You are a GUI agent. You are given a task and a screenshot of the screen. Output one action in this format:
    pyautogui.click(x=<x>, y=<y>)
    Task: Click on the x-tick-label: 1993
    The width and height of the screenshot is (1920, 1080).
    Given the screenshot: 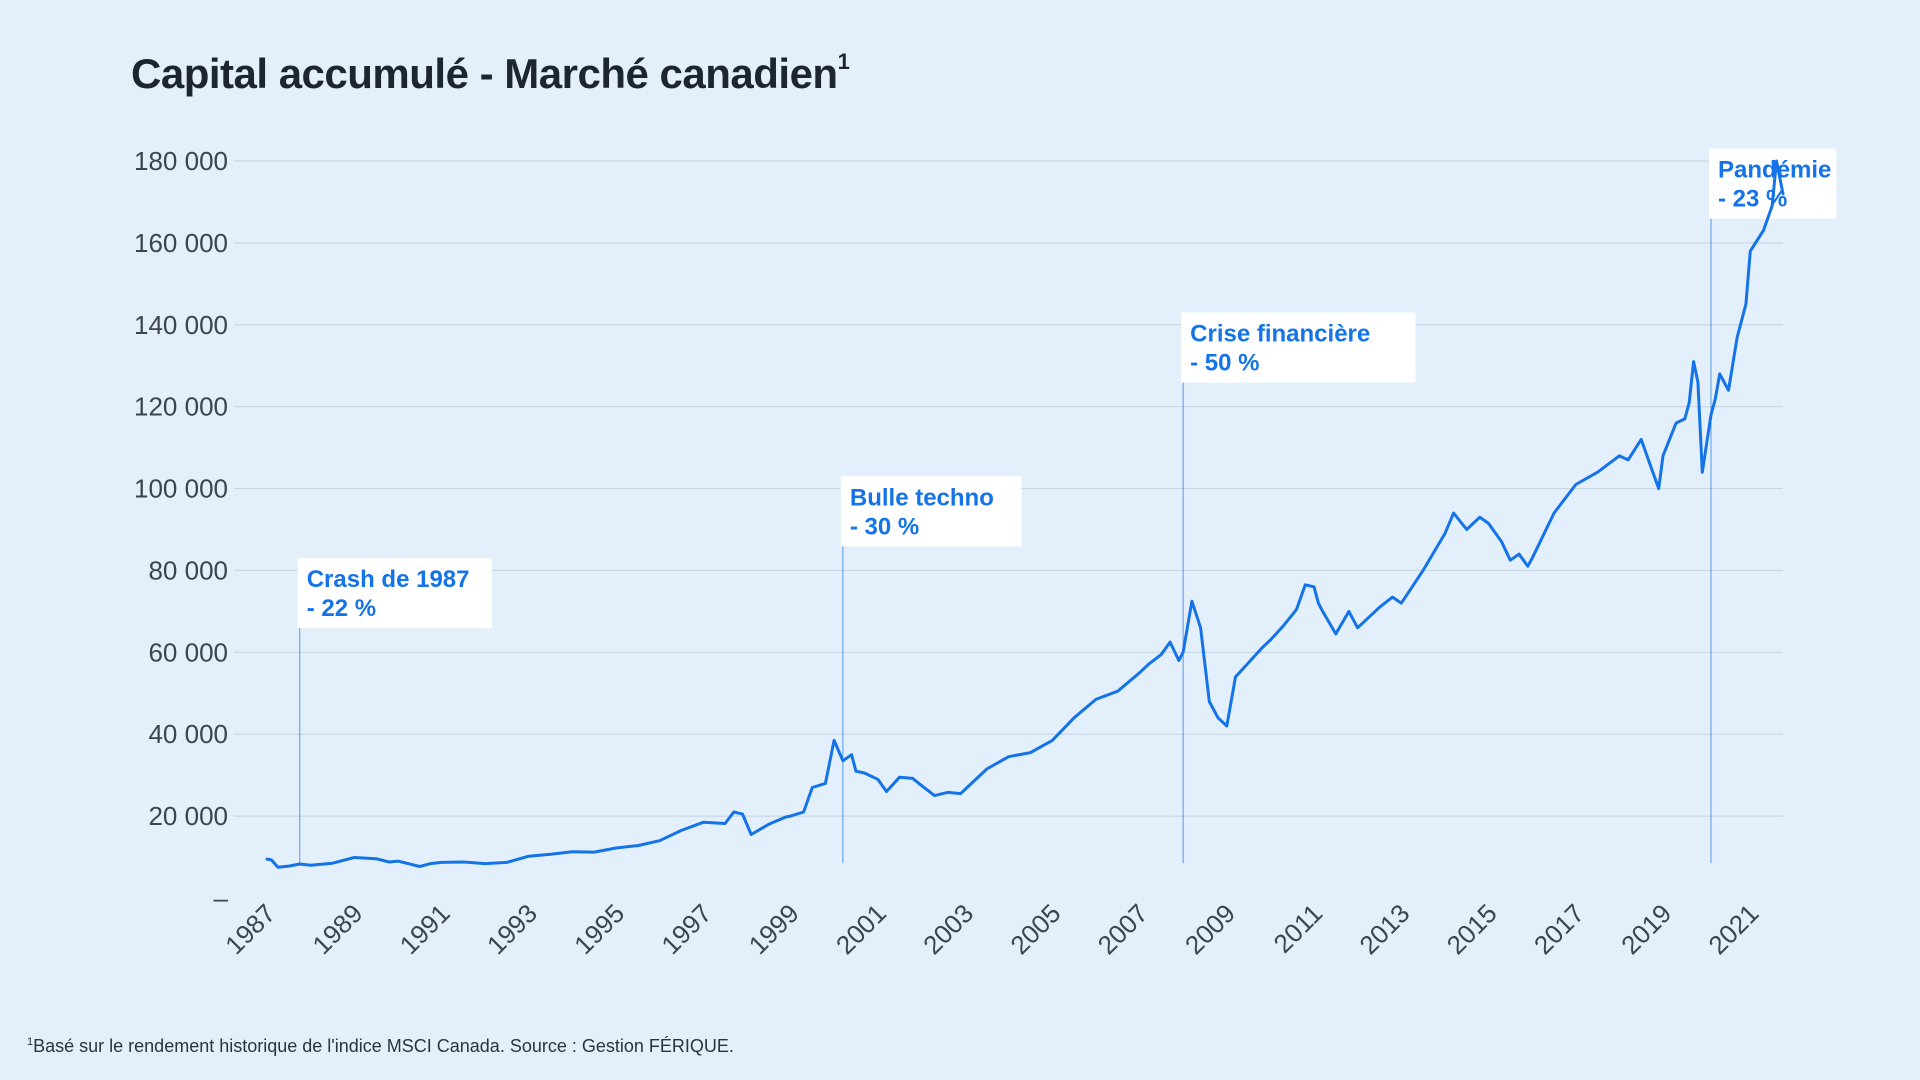 What is the action you would take?
    pyautogui.click(x=512, y=929)
    